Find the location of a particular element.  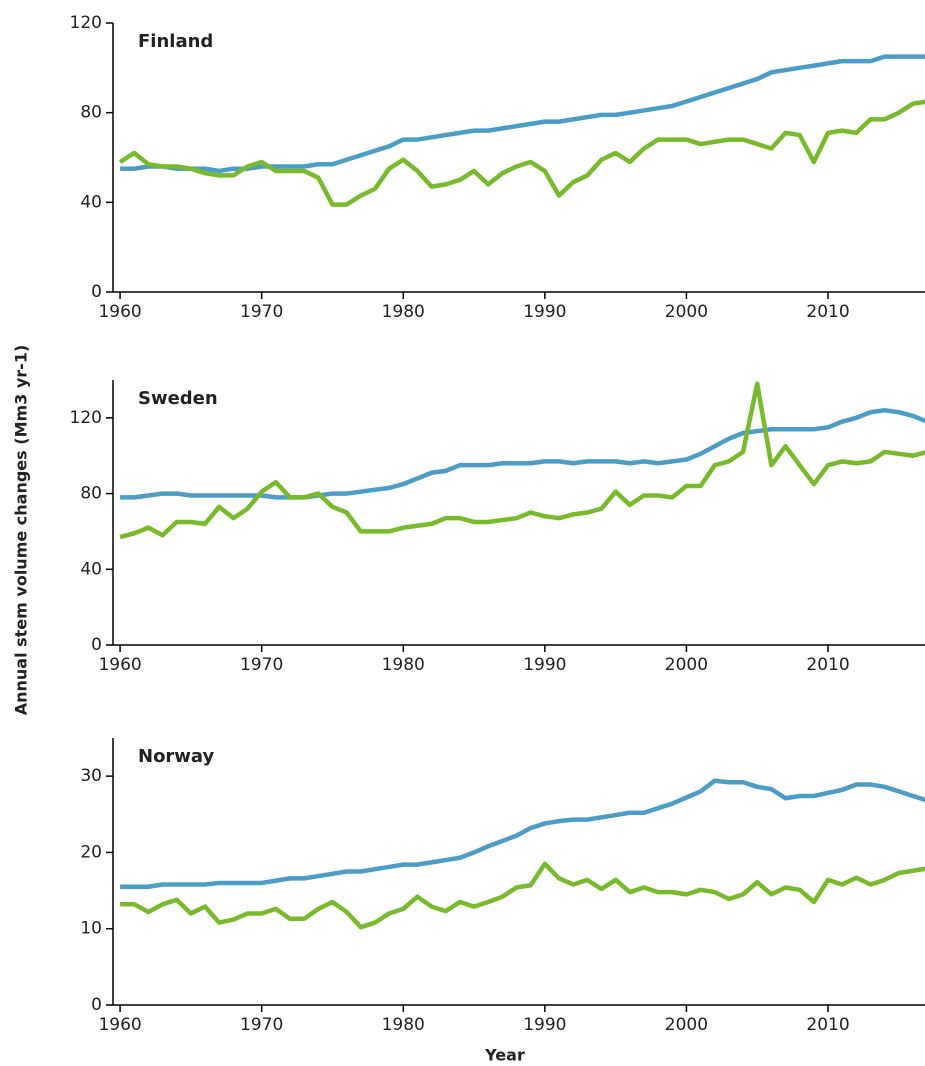

y-tick-label: 20 is located at coordinates (91, 852).